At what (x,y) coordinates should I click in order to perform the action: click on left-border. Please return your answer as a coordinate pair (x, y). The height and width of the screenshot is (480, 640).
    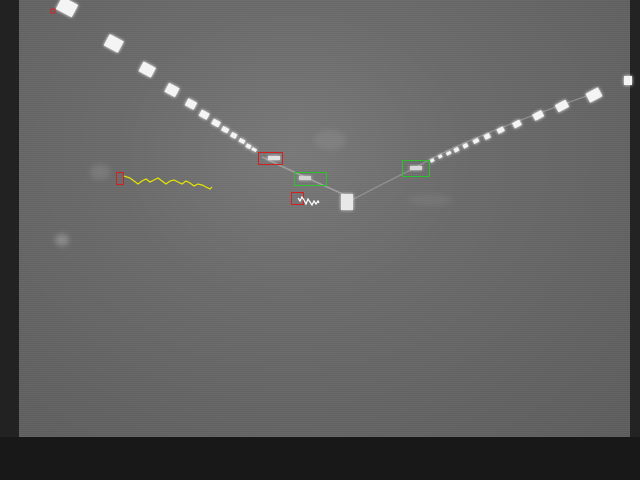
    Looking at the image, I should click on (9, 218).